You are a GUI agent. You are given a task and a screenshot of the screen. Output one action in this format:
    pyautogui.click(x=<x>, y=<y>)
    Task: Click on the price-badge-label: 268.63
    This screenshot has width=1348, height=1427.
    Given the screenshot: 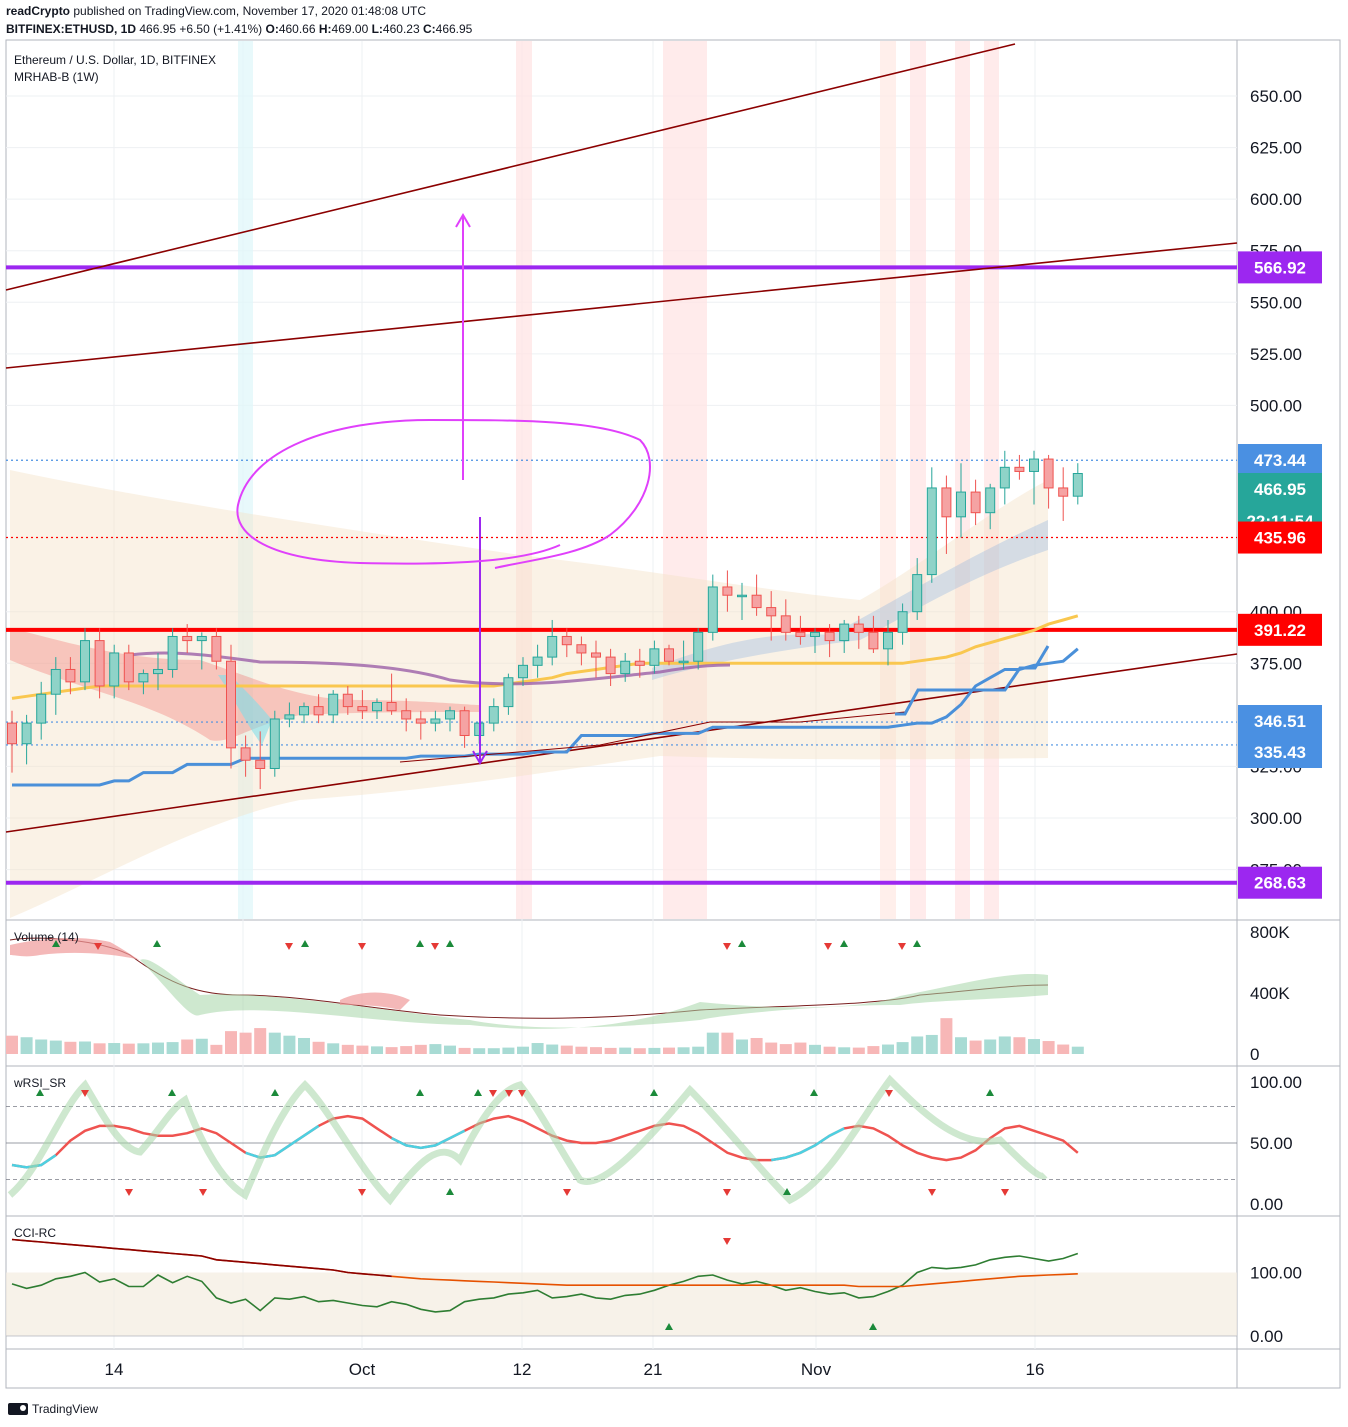 What is the action you would take?
    pyautogui.click(x=1280, y=883)
    